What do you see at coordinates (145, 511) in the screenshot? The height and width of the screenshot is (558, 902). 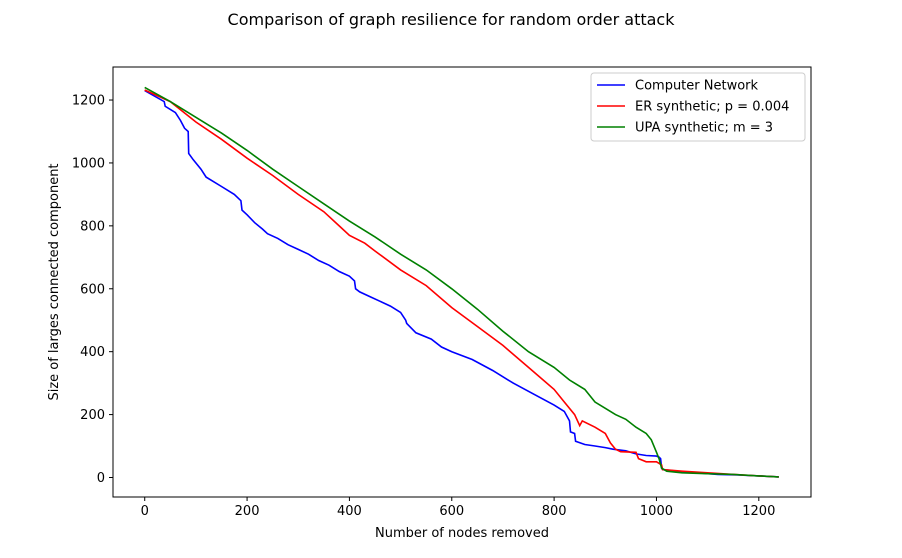 I see `x-tick-label: 0` at bounding box center [145, 511].